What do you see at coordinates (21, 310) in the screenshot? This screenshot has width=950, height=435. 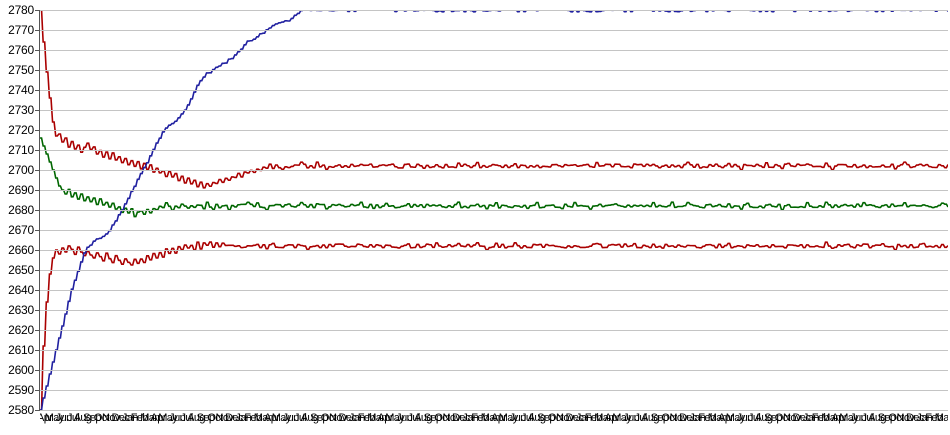 I see `y-axis-tick-label: 2630` at bounding box center [21, 310].